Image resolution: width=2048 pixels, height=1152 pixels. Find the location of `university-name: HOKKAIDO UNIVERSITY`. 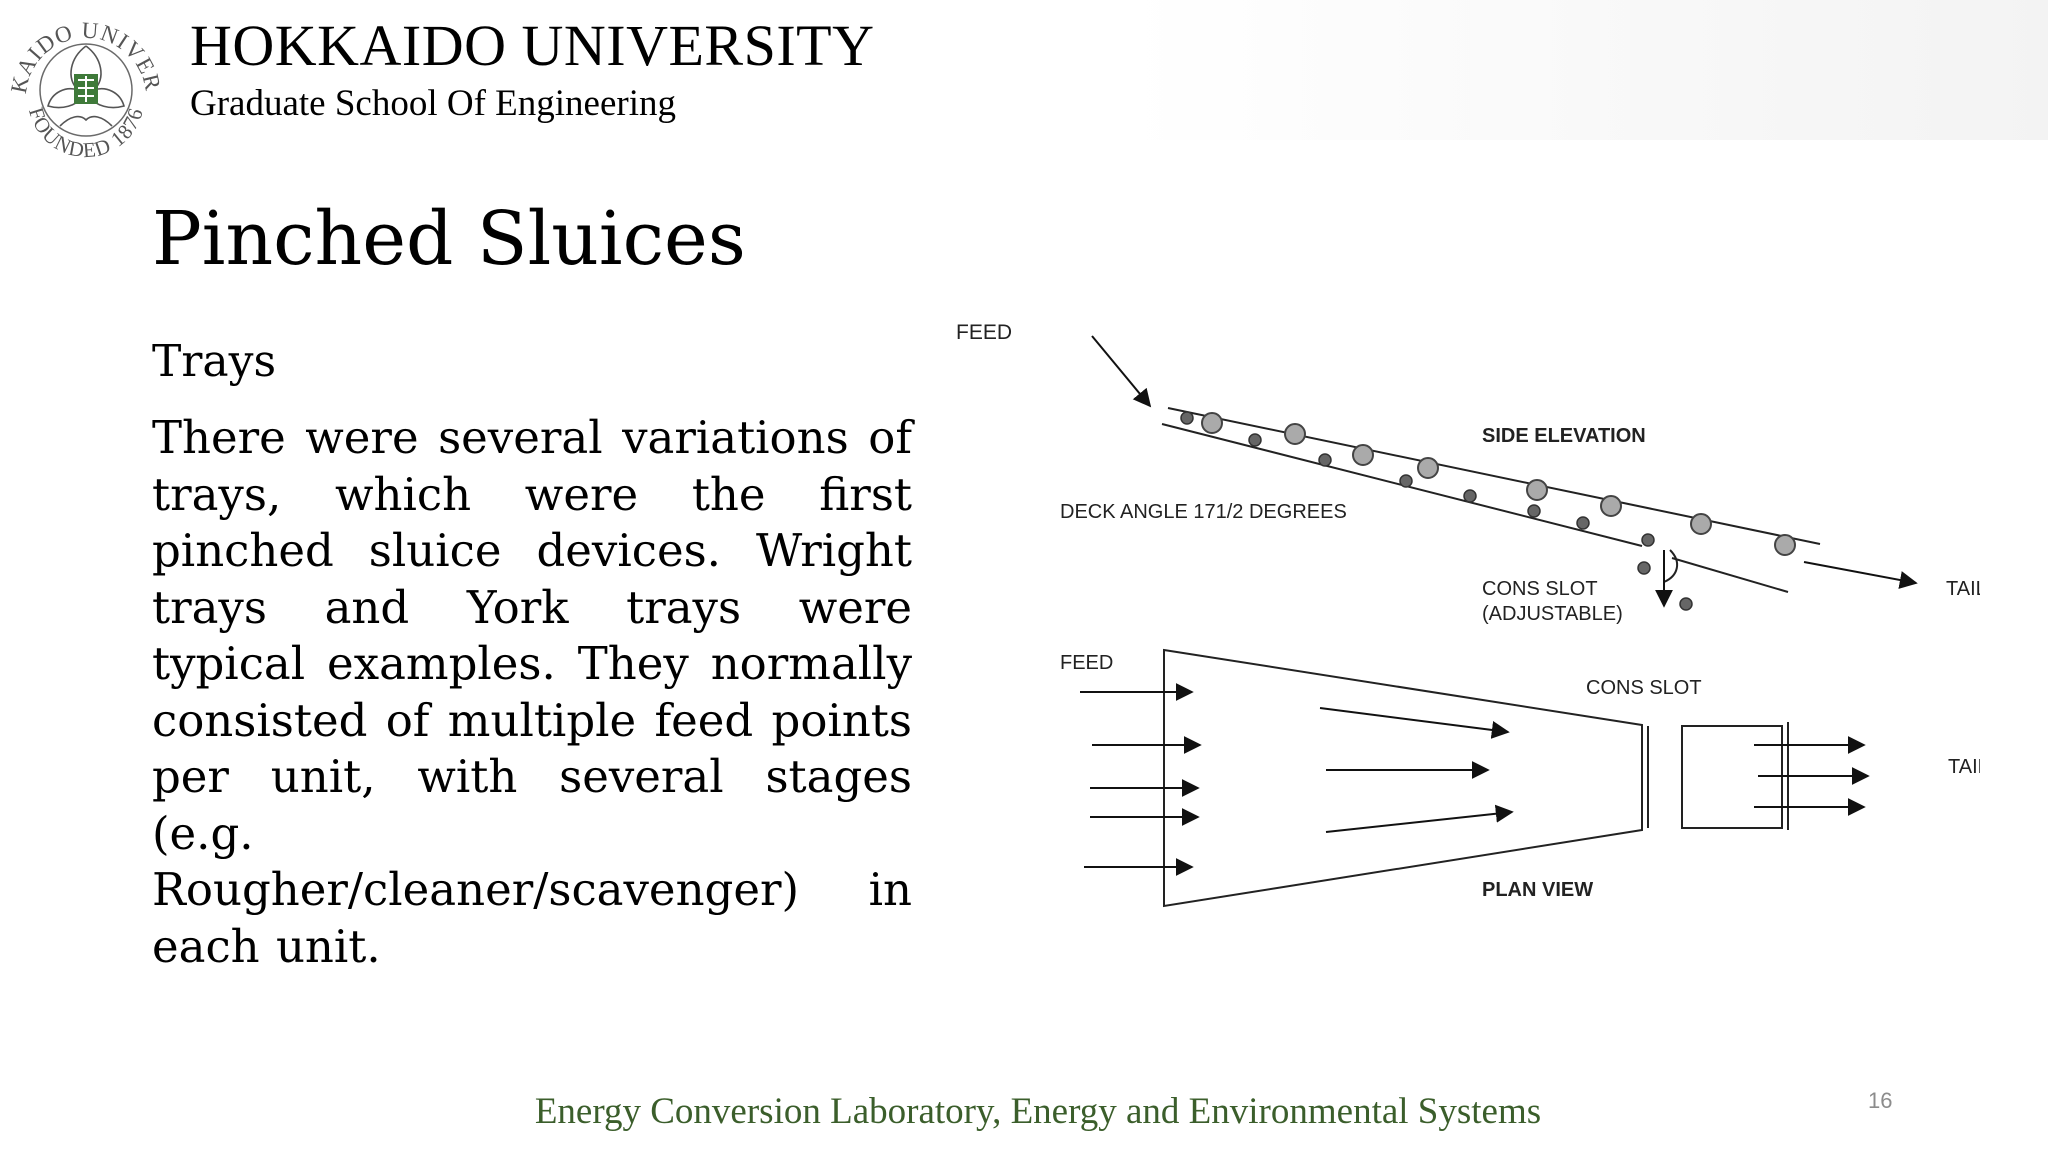

university-name: HOKKAIDO UNIVERSITY is located at coordinates (532, 45).